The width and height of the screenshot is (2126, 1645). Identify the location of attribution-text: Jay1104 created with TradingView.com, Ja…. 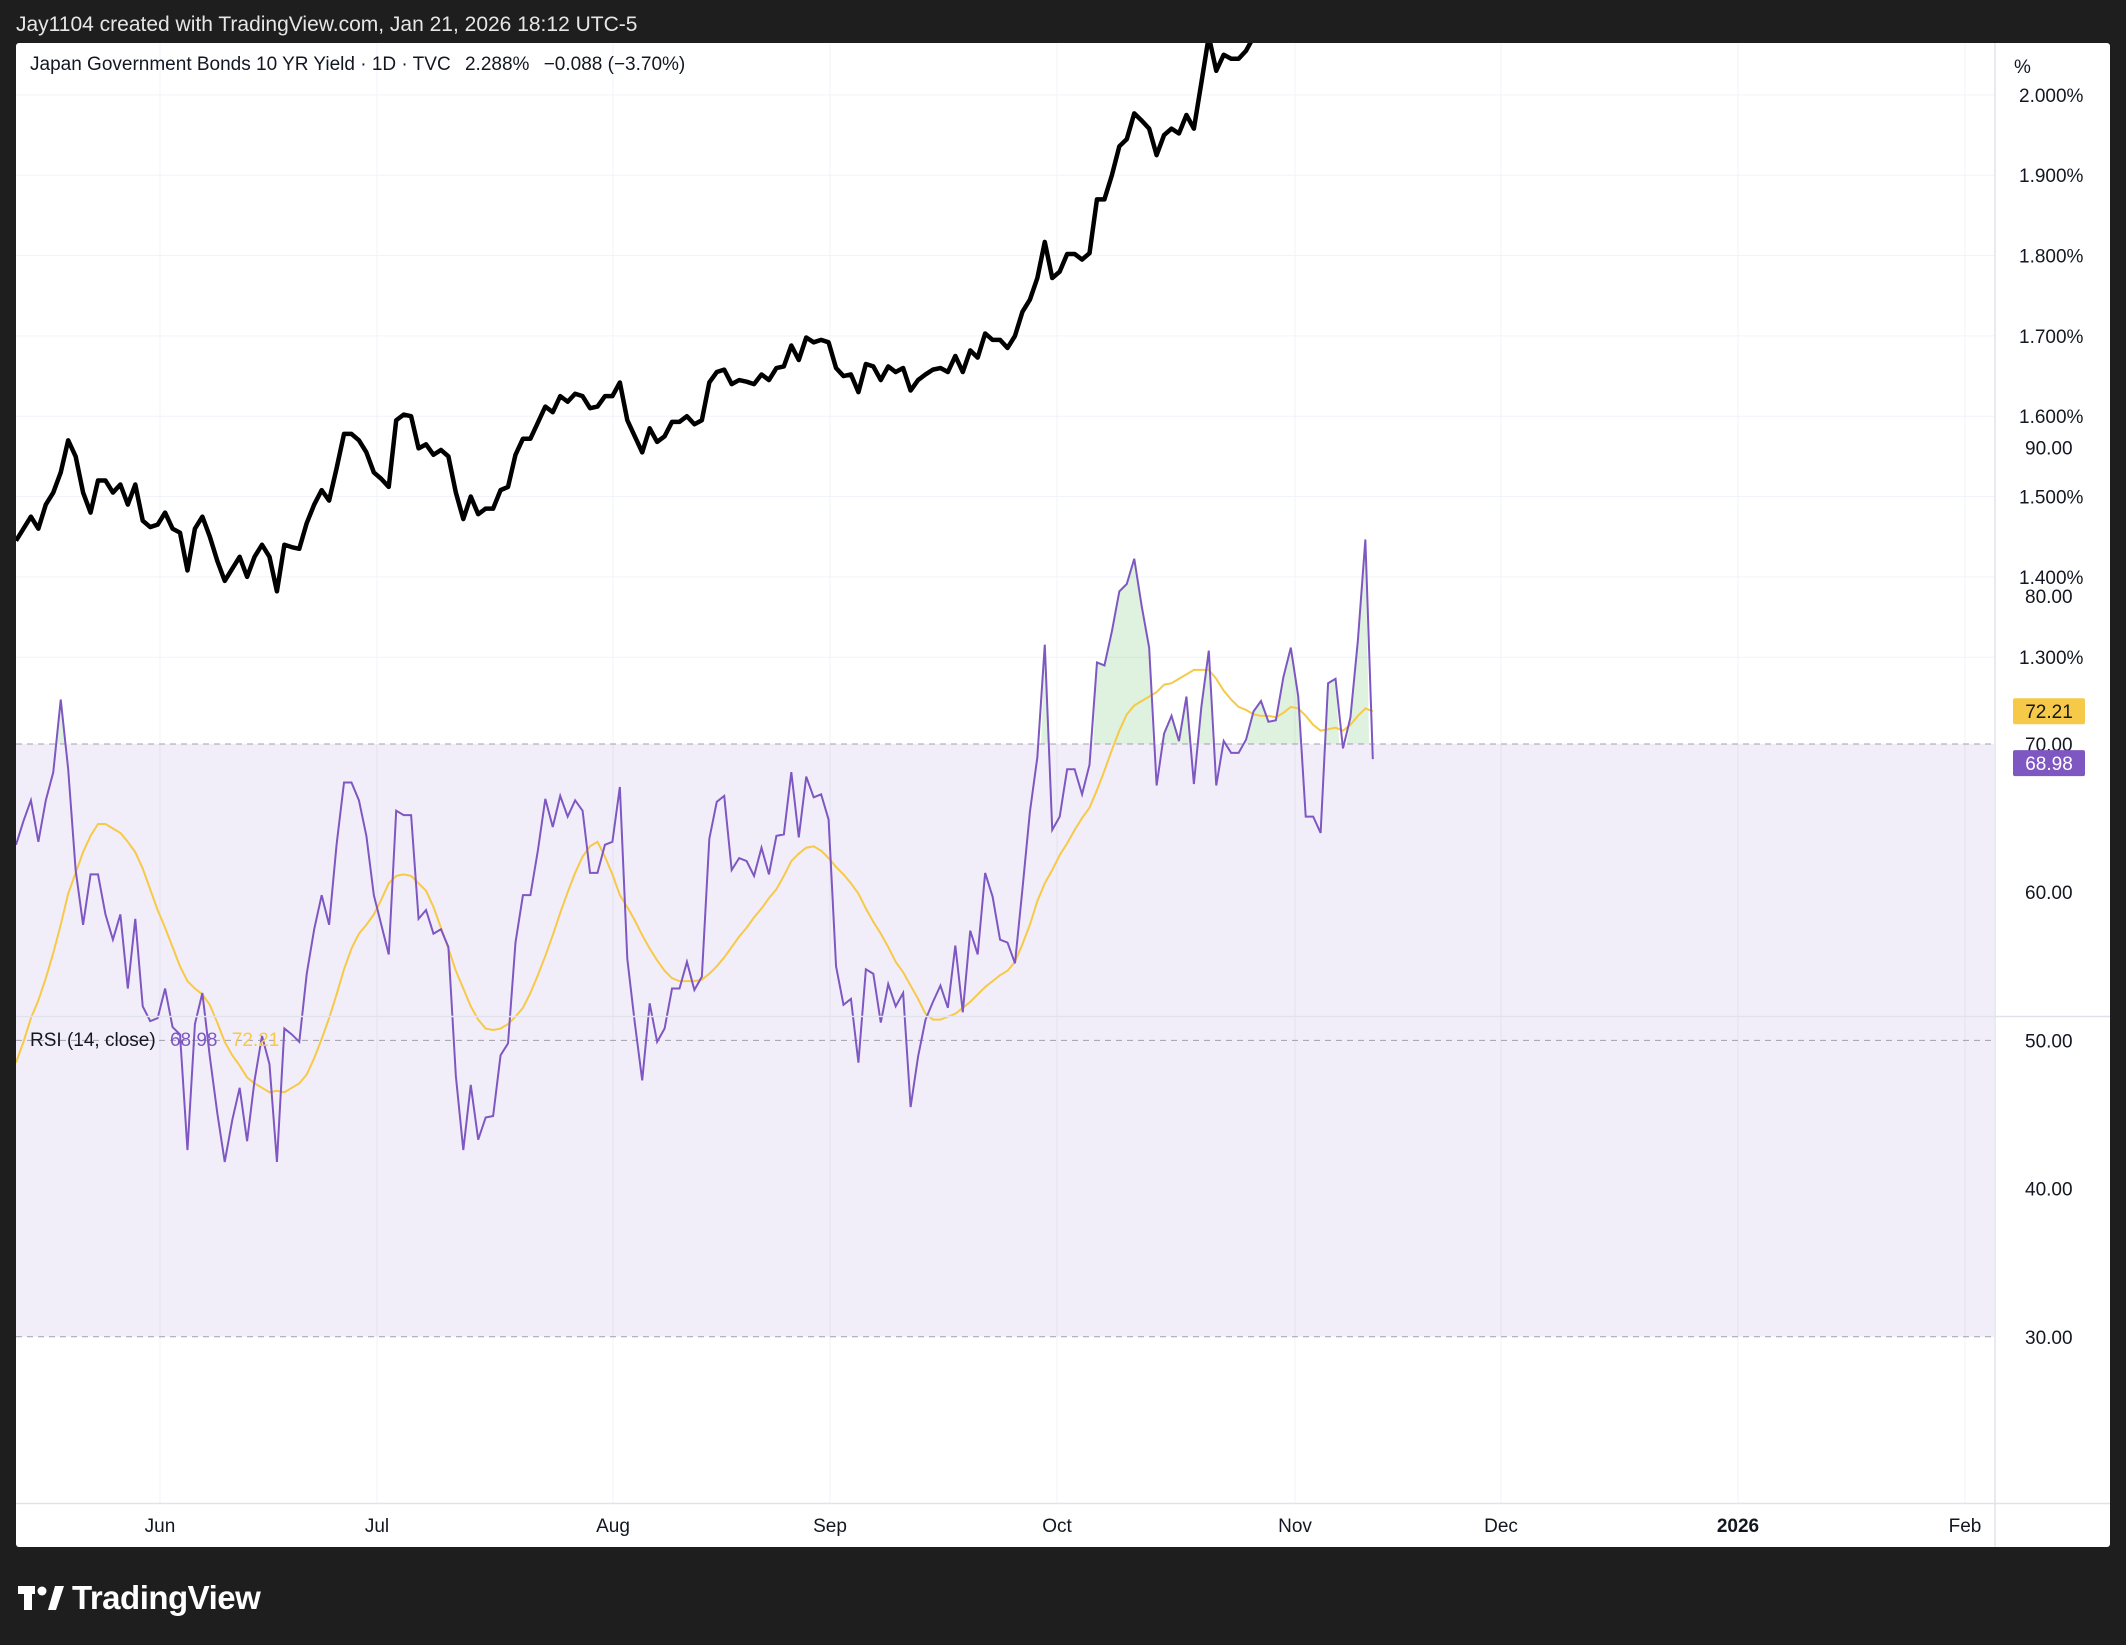
(327, 24).